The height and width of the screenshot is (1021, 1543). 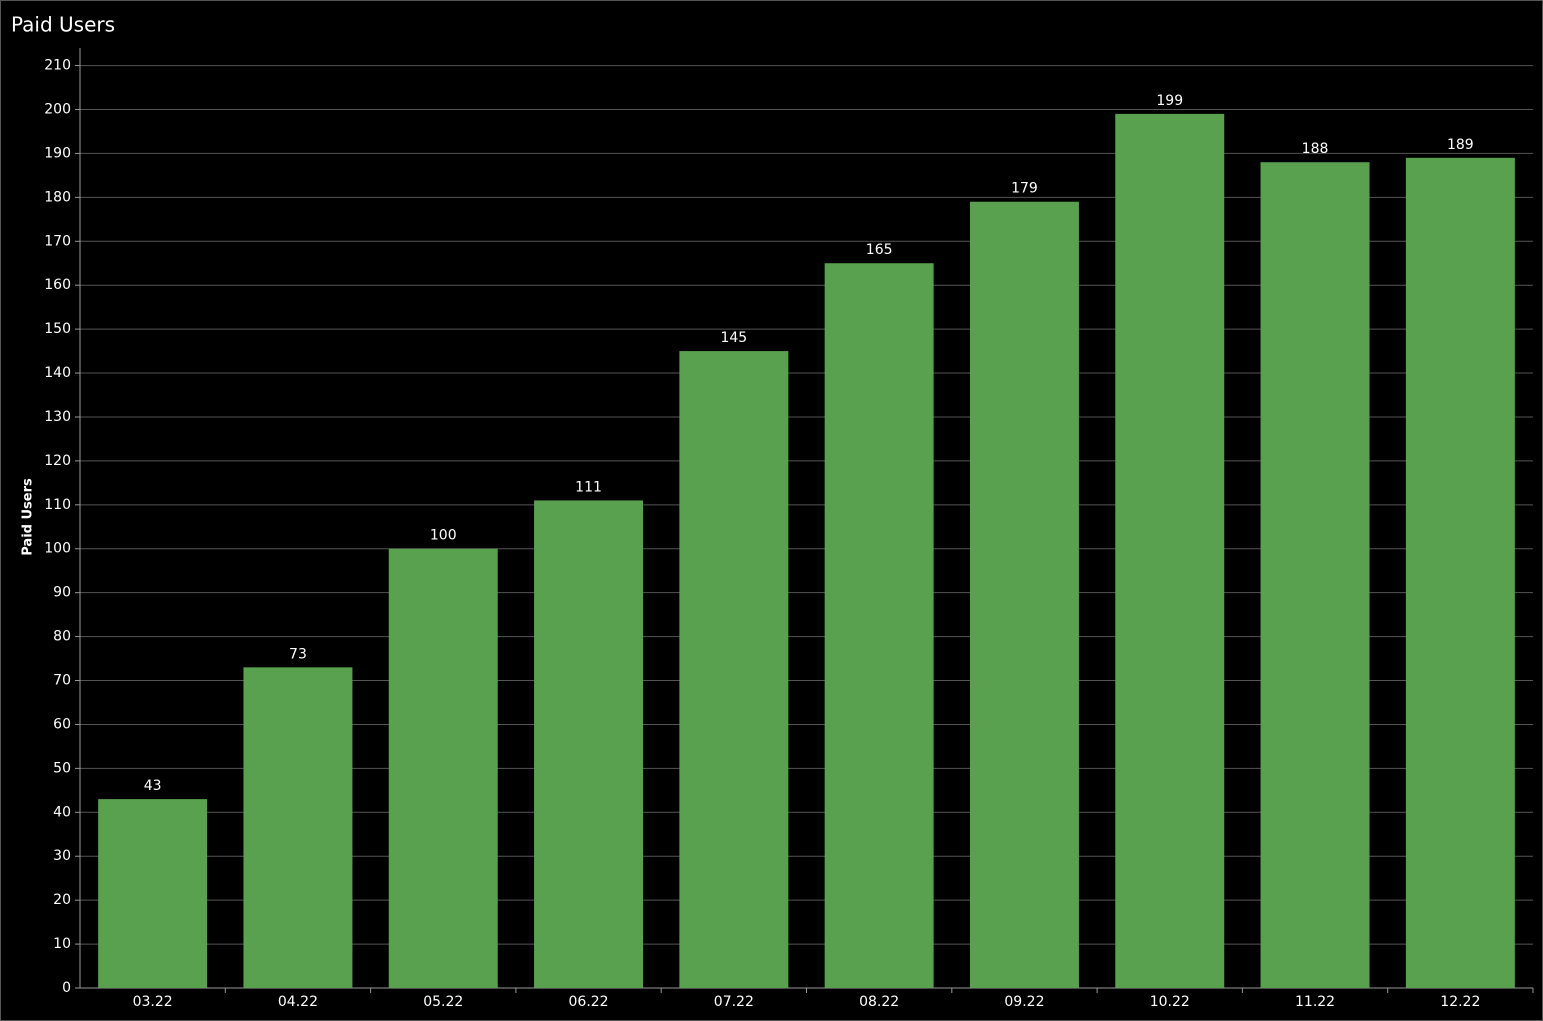 What do you see at coordinates (153, 786) in the screenshot?
I see `data-label: 43` at bounding box center [153, 786].